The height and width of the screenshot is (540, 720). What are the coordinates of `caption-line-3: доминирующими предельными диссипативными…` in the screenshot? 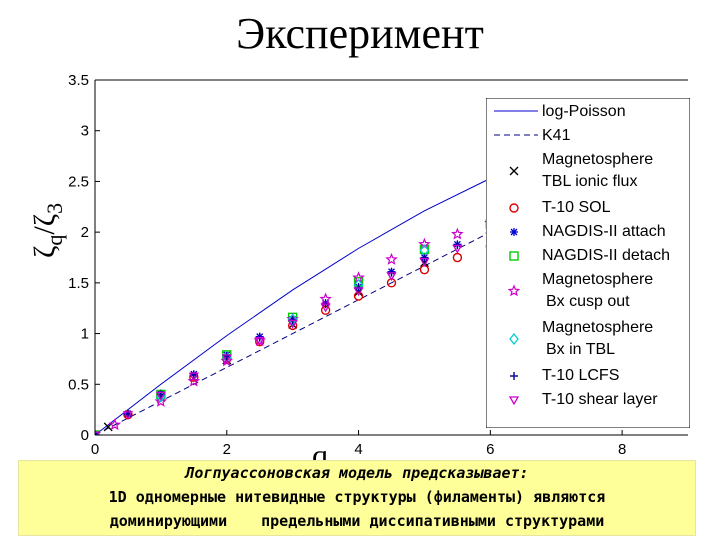 It's located at (357, 521).